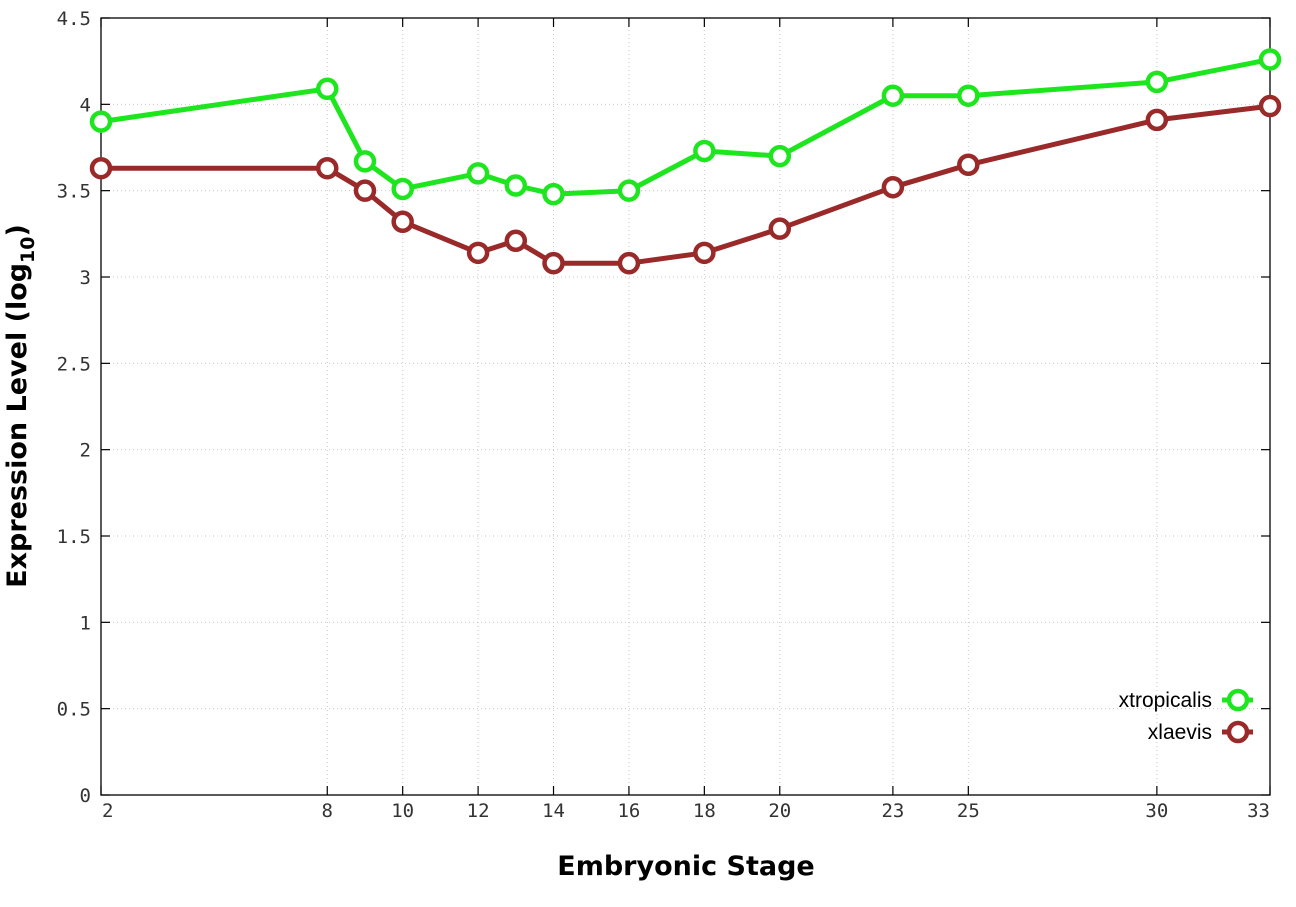  Describe the element at coordinates (478, 811) in the screenshot. I see `x-tick-label: 12` at that location.